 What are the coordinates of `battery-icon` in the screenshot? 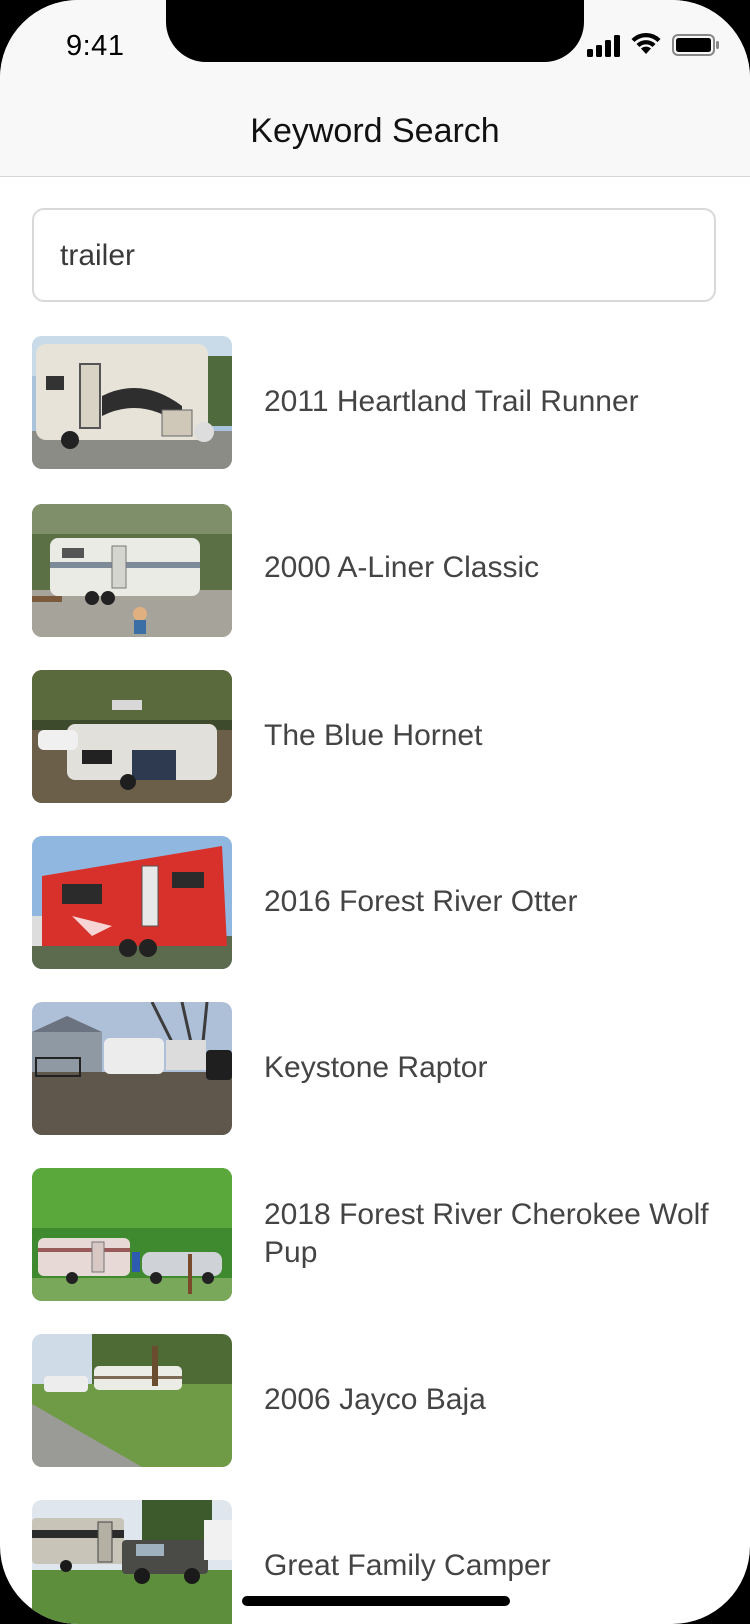 It's located at (696, 47).